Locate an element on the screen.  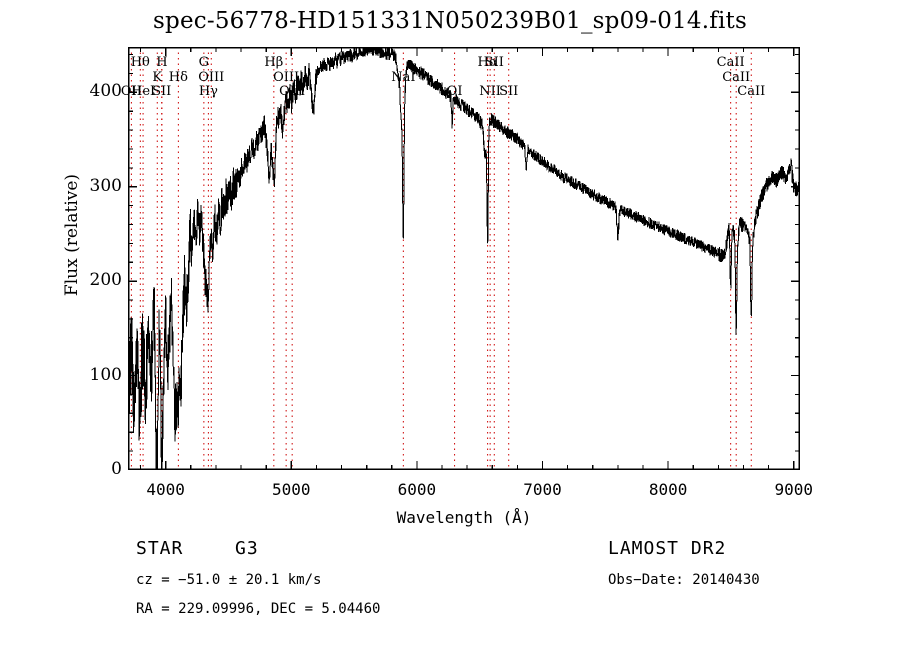
line-label-H: Hα is located at coordinates (487, 62).